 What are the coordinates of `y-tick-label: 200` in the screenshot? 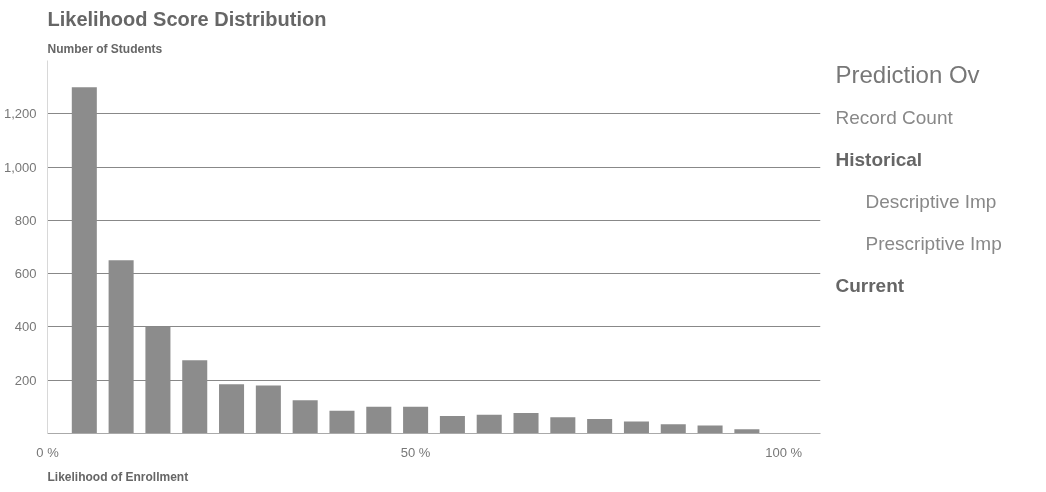 It's located at (25, 380).